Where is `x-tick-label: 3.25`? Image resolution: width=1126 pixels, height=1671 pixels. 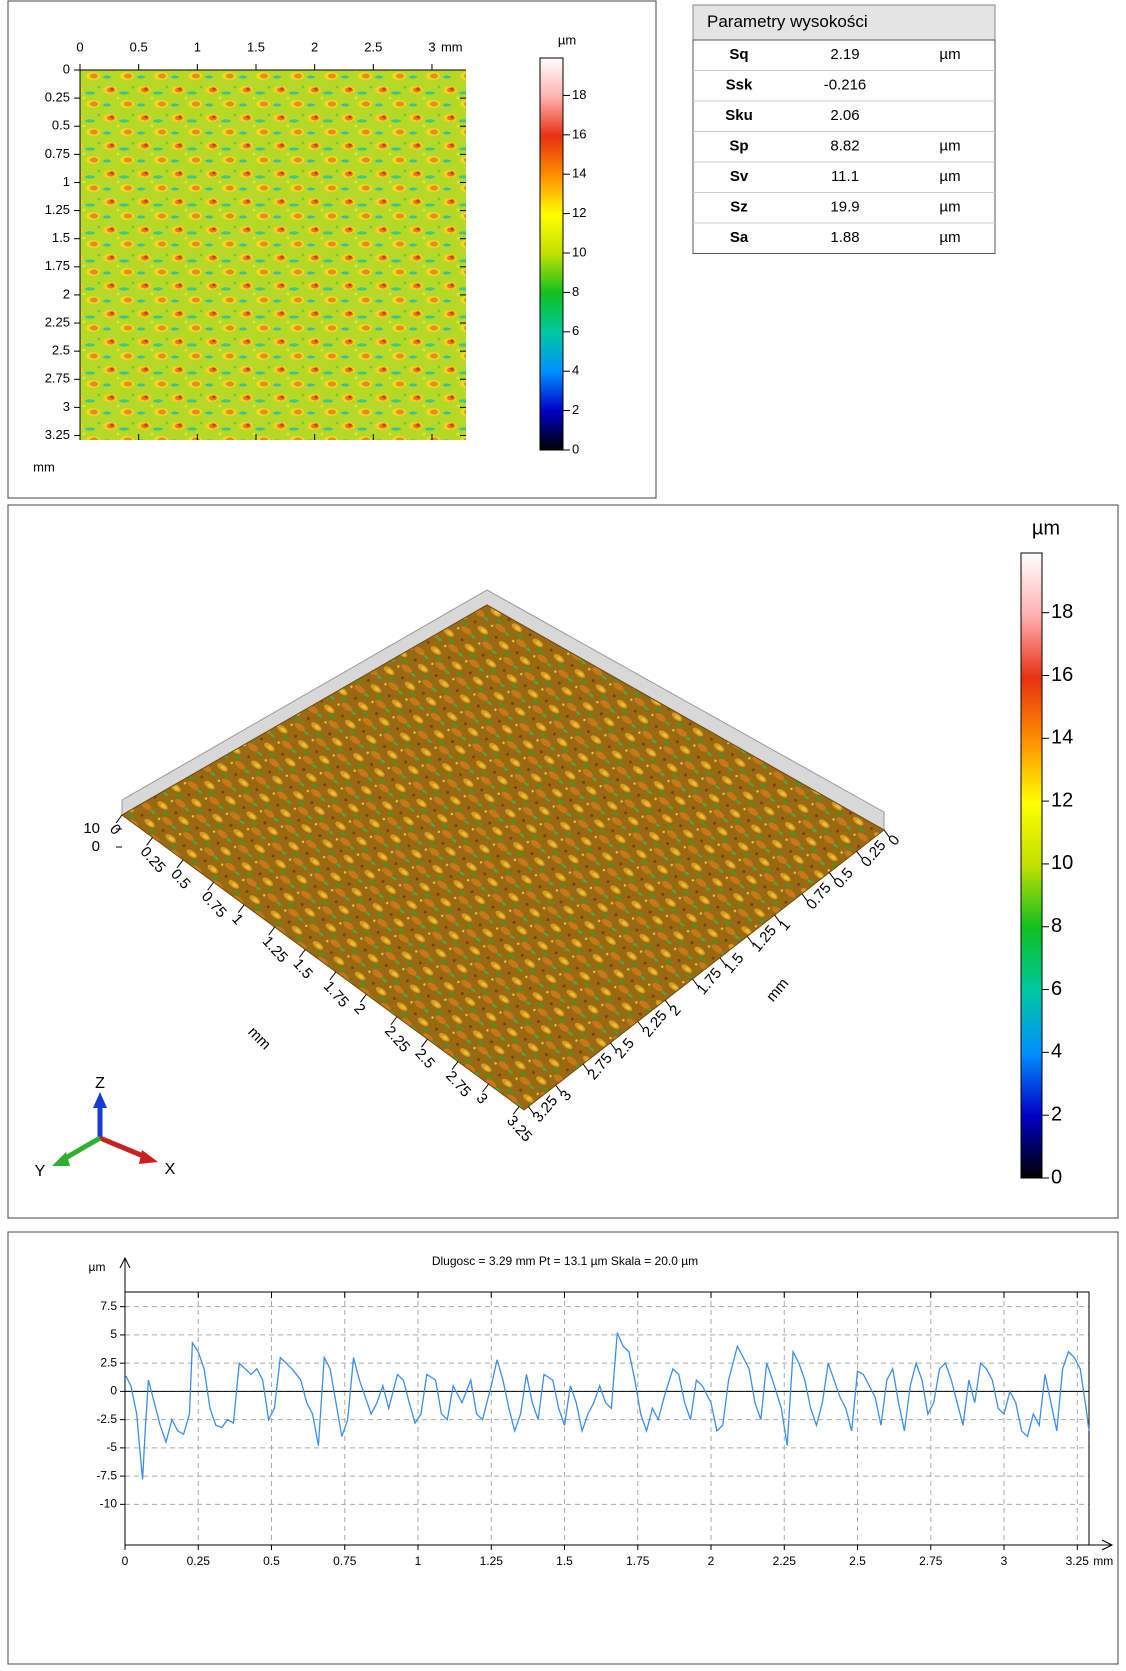 x-tick-label: 3.25 is located at coordinates (1078, 1561).